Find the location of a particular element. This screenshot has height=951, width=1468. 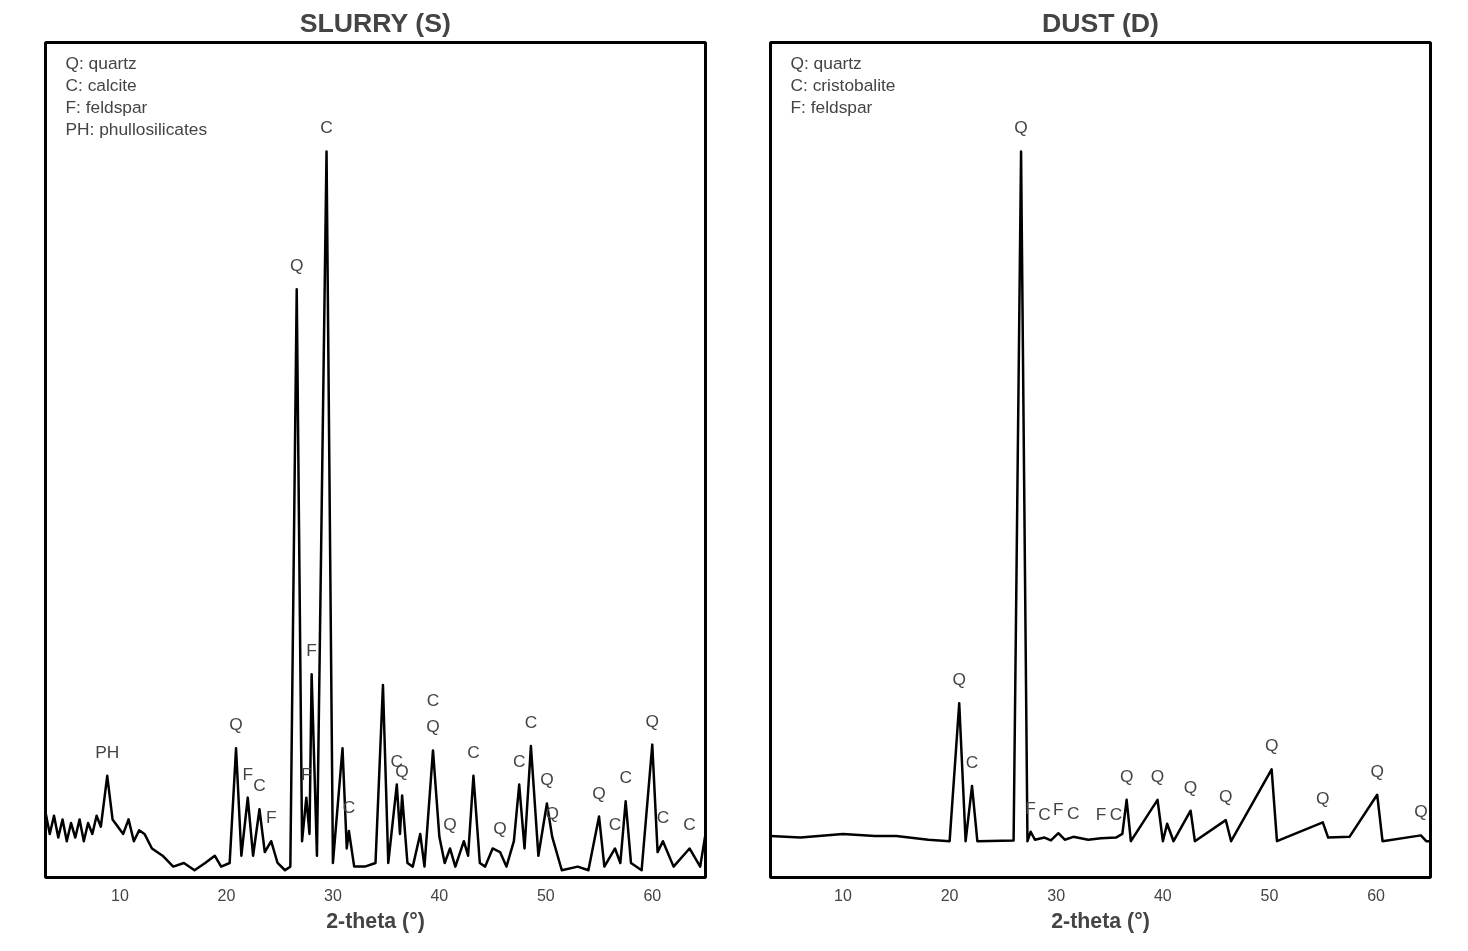

chart-title: DUST (D) is located at coordinates (1100, 22).